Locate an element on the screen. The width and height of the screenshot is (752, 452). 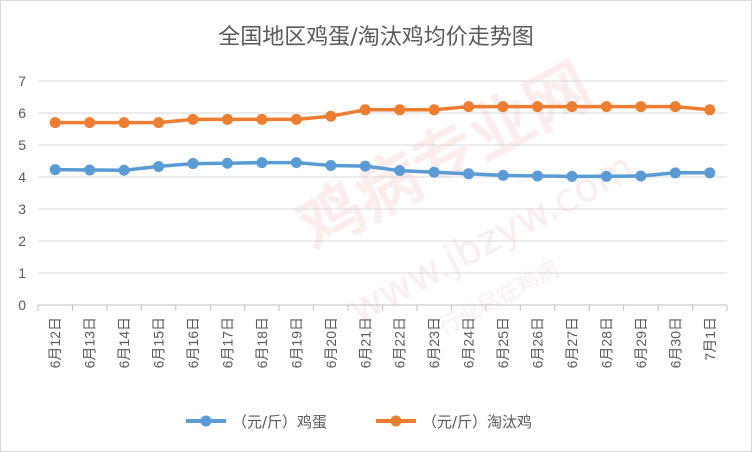
y-tick-label: 0 is located at coordinates (22, 305).